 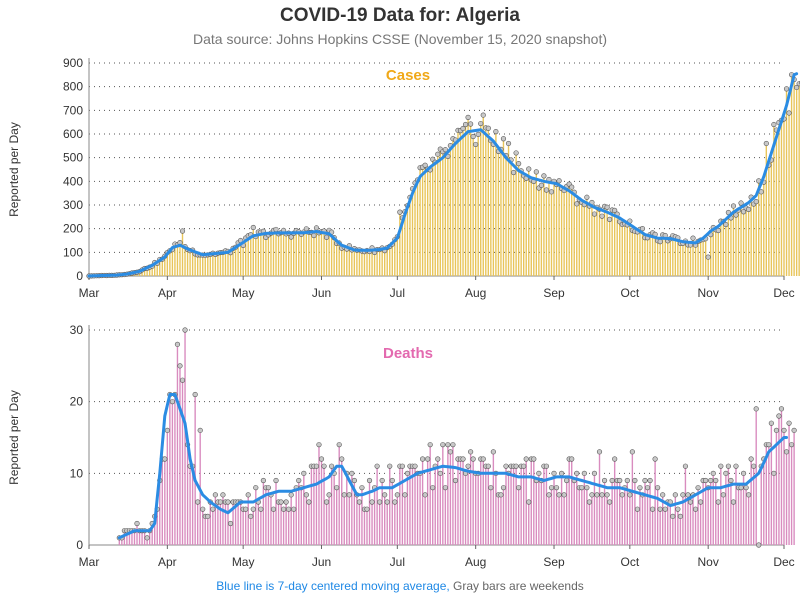 I want to click on x-tick-label: Jun, so click(x=321, y=293).